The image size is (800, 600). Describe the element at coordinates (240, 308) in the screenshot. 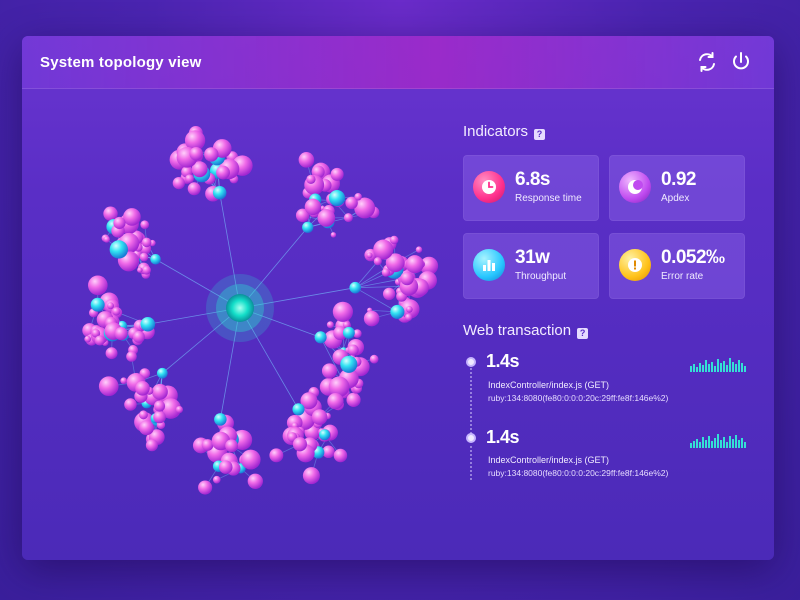

I see `center-node` at that location.